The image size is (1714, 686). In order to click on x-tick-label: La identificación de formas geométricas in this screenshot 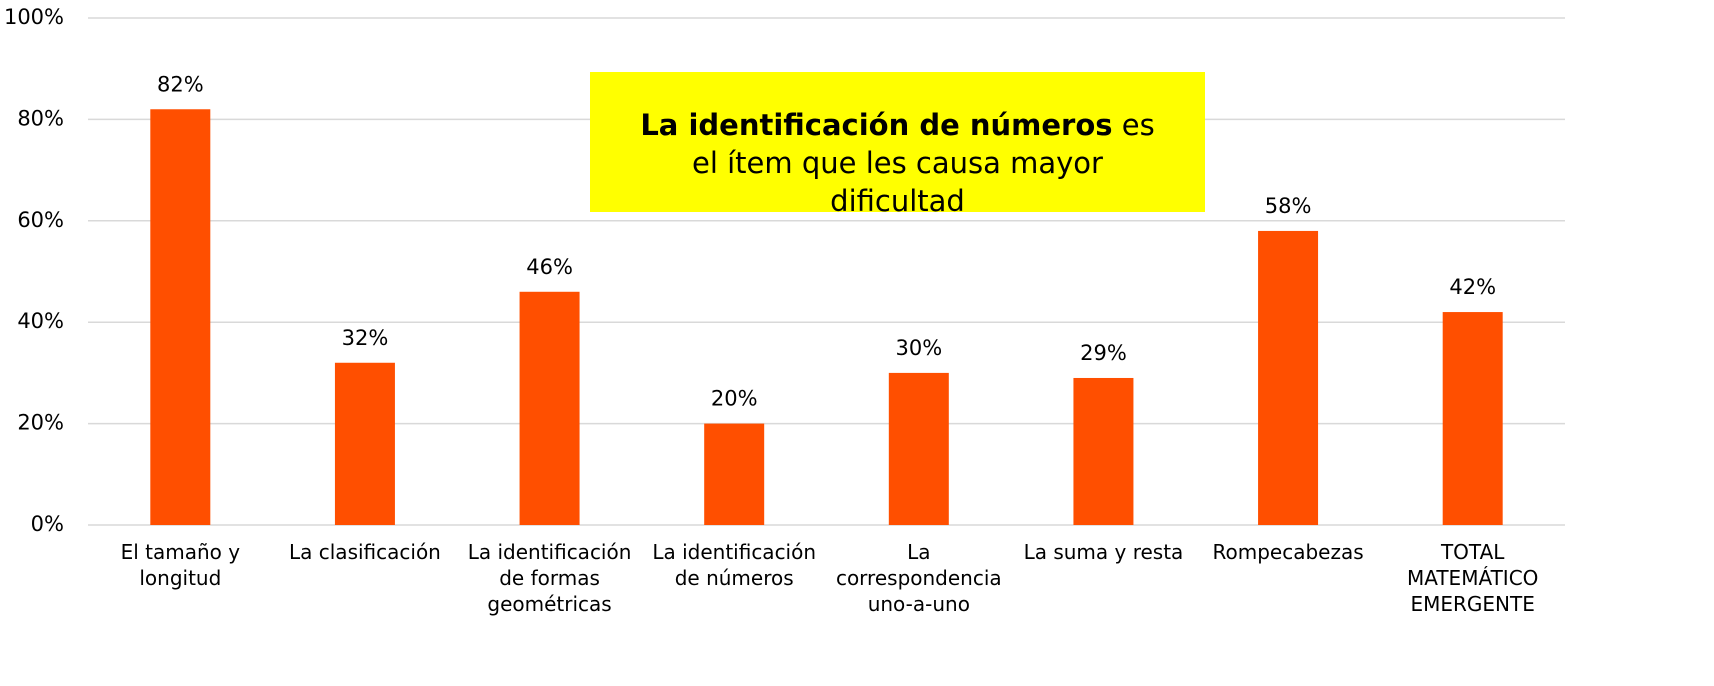, I will do `click(549, 578)`.